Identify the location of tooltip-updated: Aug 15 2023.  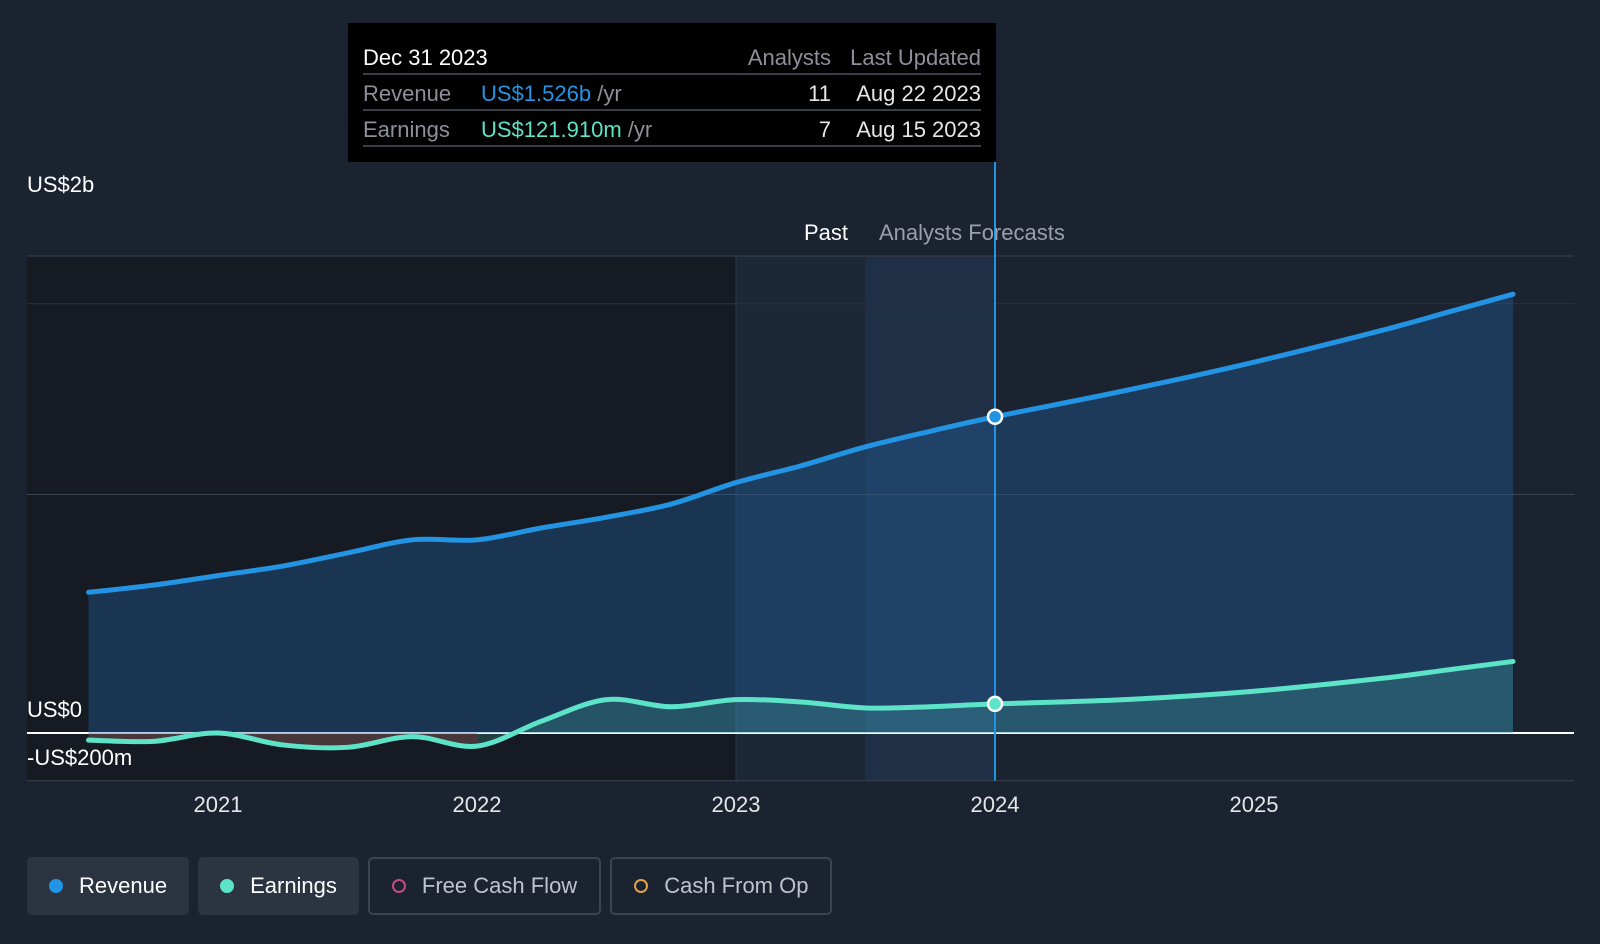
(918, 129).